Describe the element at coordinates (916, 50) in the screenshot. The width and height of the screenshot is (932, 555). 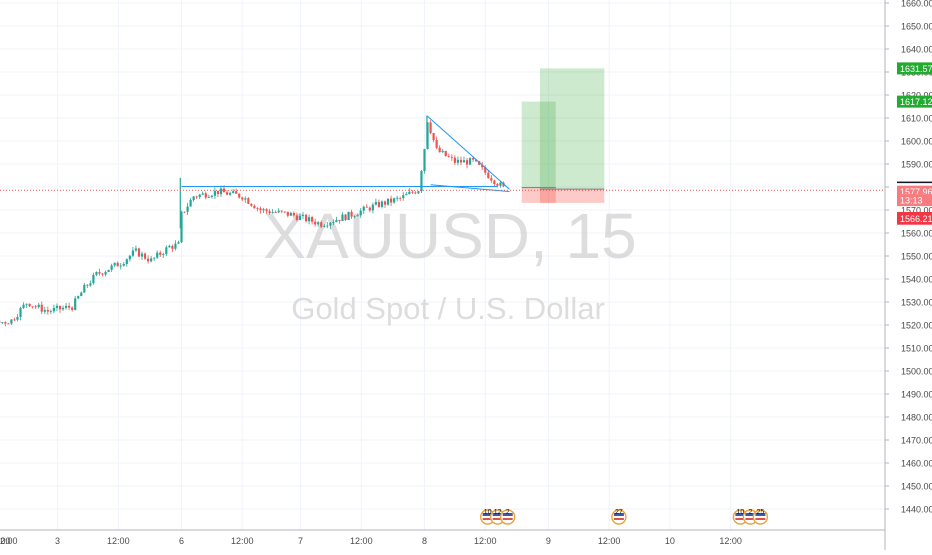
I see `y-tick-label: 1640.00` at that location.